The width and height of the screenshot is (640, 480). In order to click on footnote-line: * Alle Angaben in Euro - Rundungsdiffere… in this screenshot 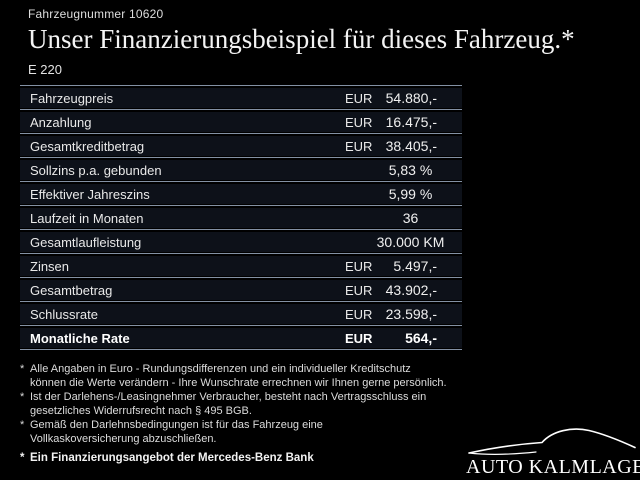, I will do `click(255, 369)`.